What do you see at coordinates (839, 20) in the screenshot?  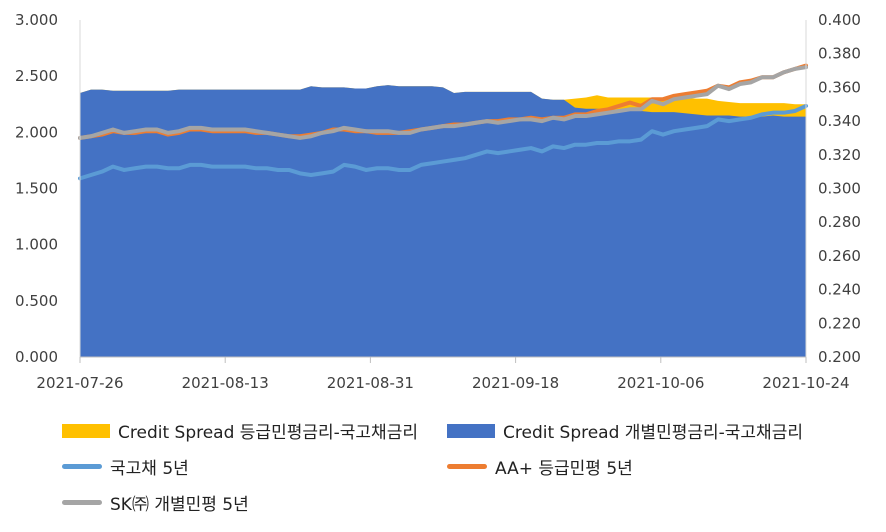 I see `right-tick-label: 0.400` at bounding box center [839, 20].